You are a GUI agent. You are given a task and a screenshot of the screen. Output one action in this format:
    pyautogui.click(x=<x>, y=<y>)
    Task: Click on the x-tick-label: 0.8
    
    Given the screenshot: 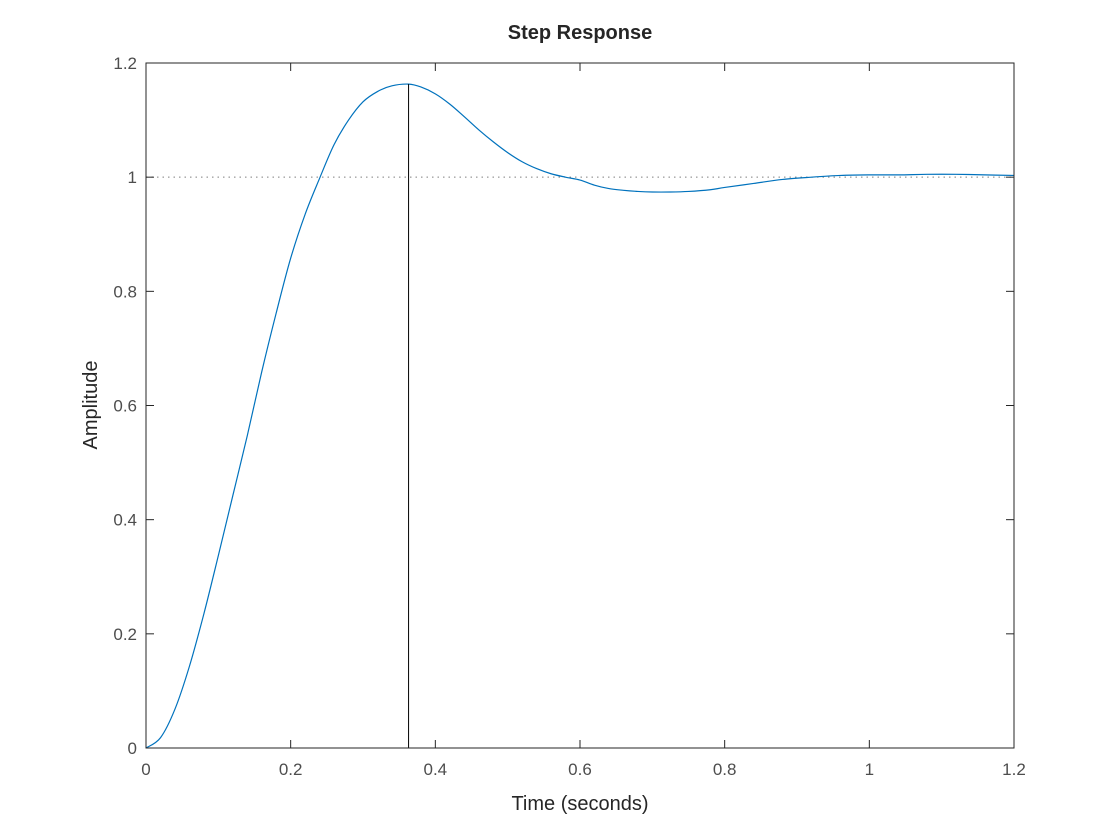 What is the action you would take?
    pyautogui.click(x=725, y=769)
    